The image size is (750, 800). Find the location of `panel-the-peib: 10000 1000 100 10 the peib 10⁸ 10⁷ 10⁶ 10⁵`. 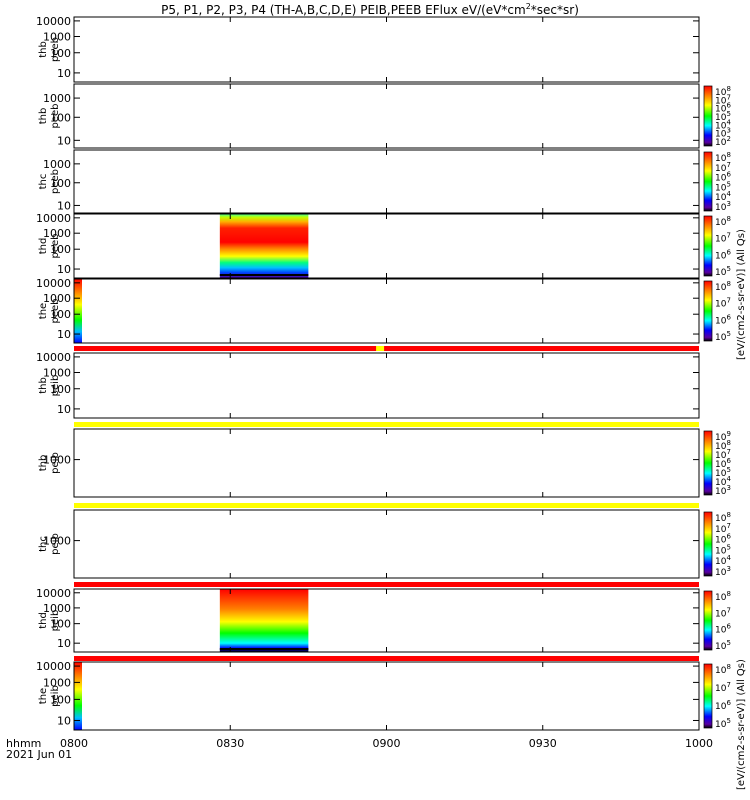

panel-the-peib: 10000 1000 100 10 the peib 10⁸ 10⁷ 10⁶ 10⁵ is located at coordinates (383, 695).